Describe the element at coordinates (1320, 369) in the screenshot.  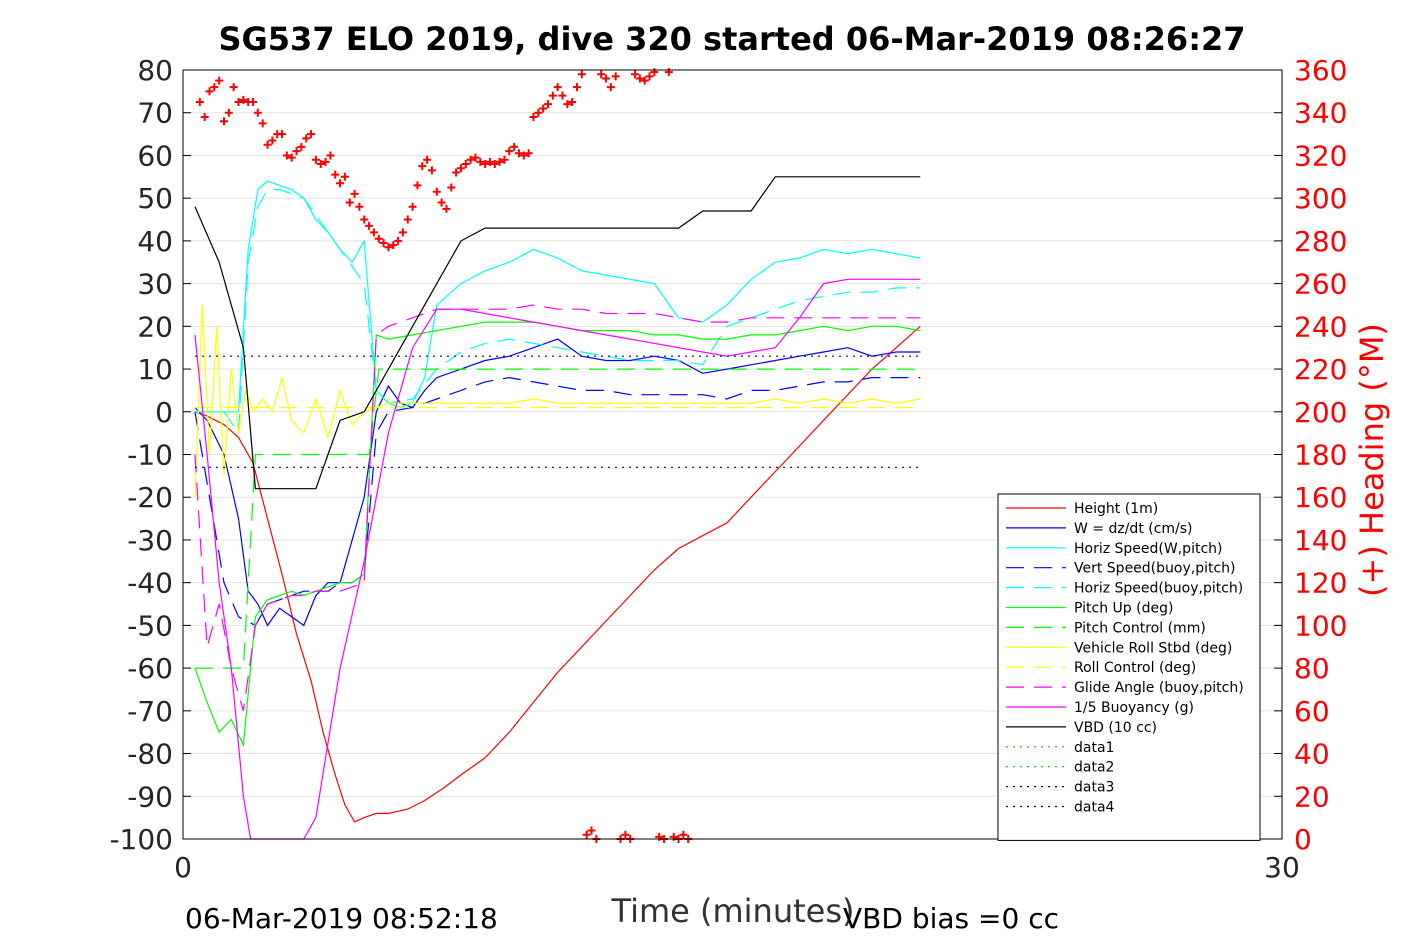
I see `y2-tick-label: 220` at that location.